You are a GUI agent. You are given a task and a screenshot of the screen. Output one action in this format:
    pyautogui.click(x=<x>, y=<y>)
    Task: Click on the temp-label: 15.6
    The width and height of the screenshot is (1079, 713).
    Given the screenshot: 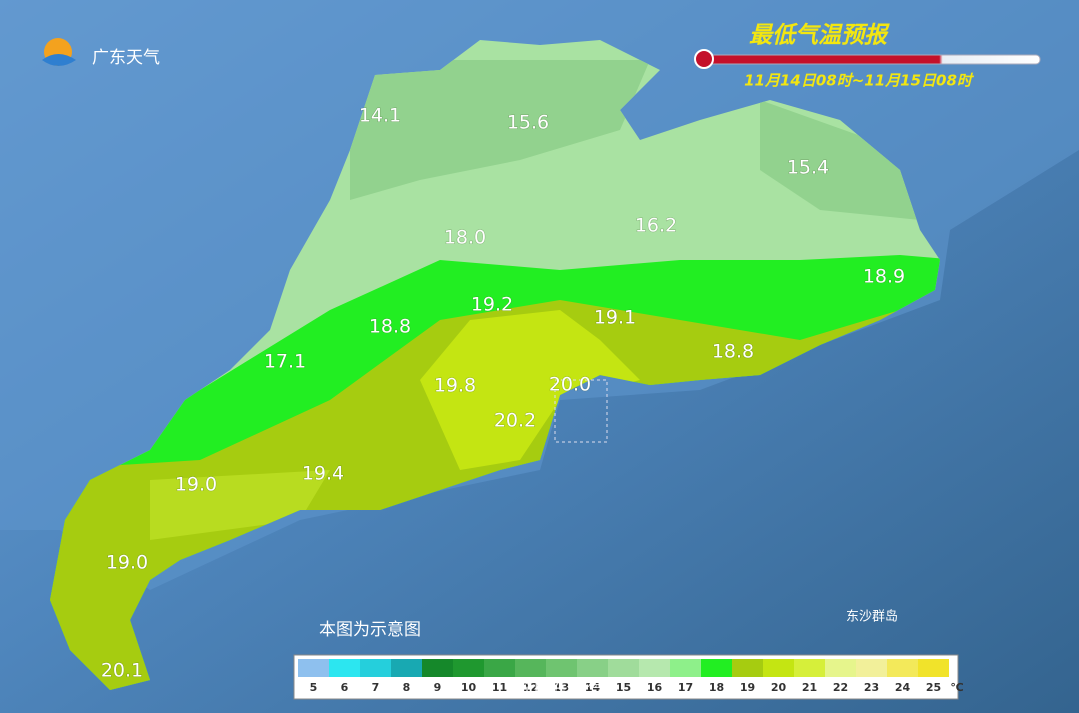 What is the action you would take?
    pyautogui.click(x=528, y=123)
    